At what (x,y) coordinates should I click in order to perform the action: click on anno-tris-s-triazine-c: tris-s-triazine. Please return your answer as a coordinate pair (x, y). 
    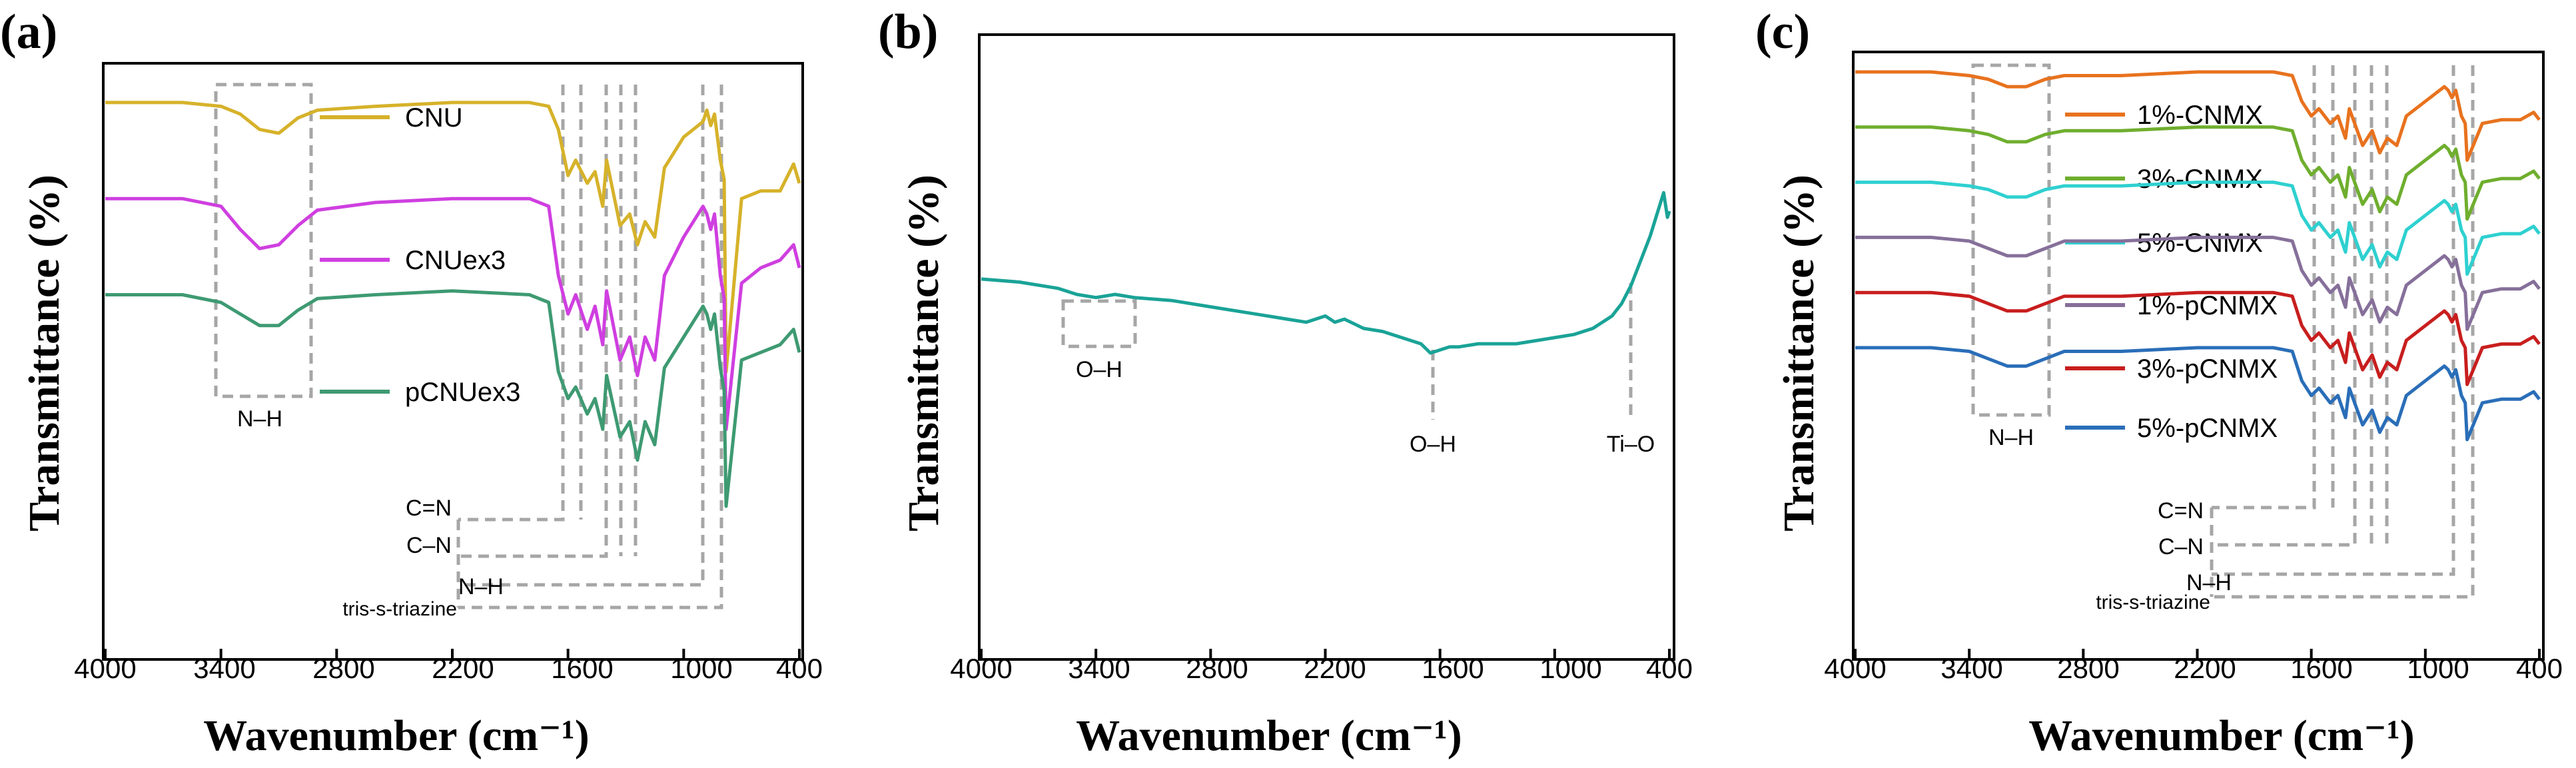
    Looking at the image, I should click on (2153, 602).